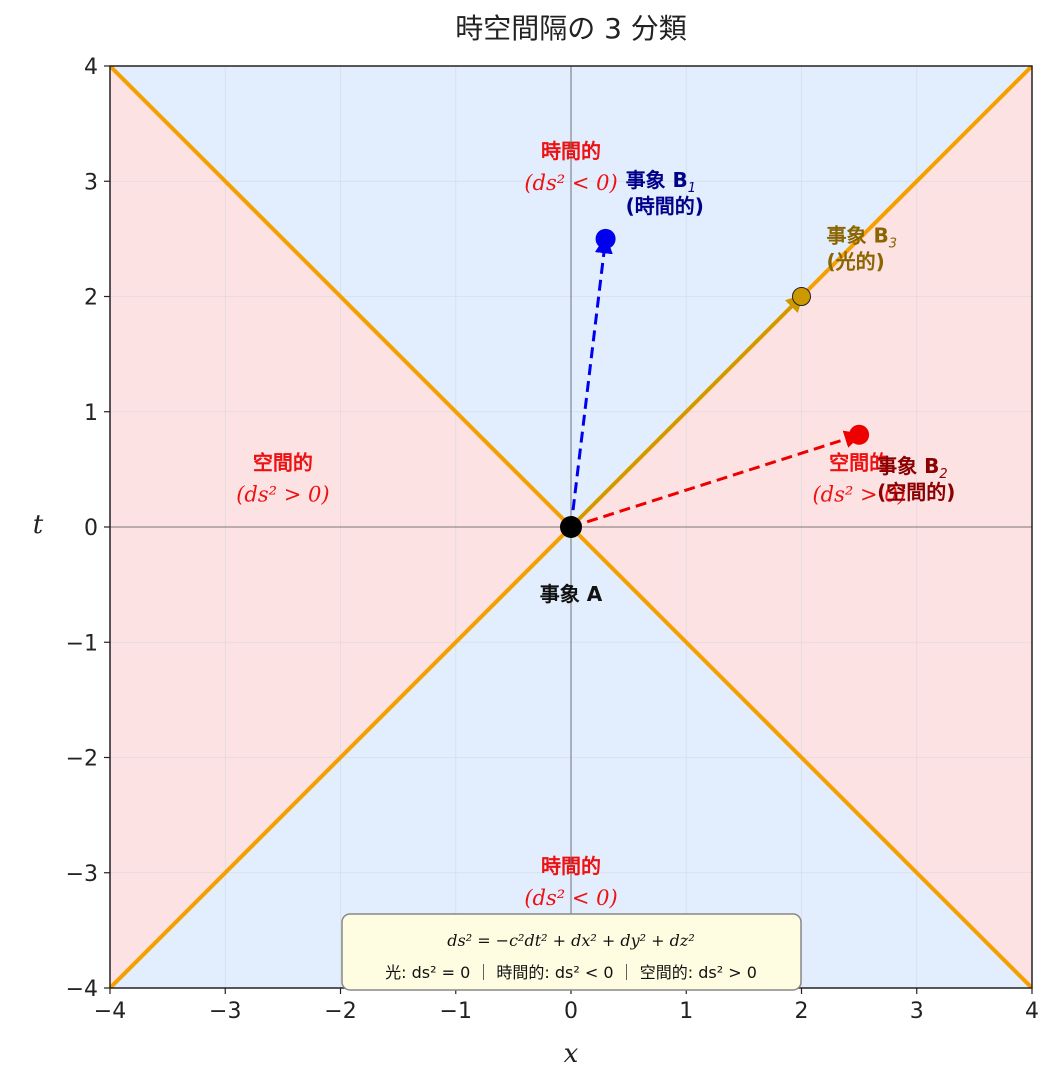  Describe the element at coordinates (91, 67) in the screenshot. I see `y-tick-label: 4` at that location.